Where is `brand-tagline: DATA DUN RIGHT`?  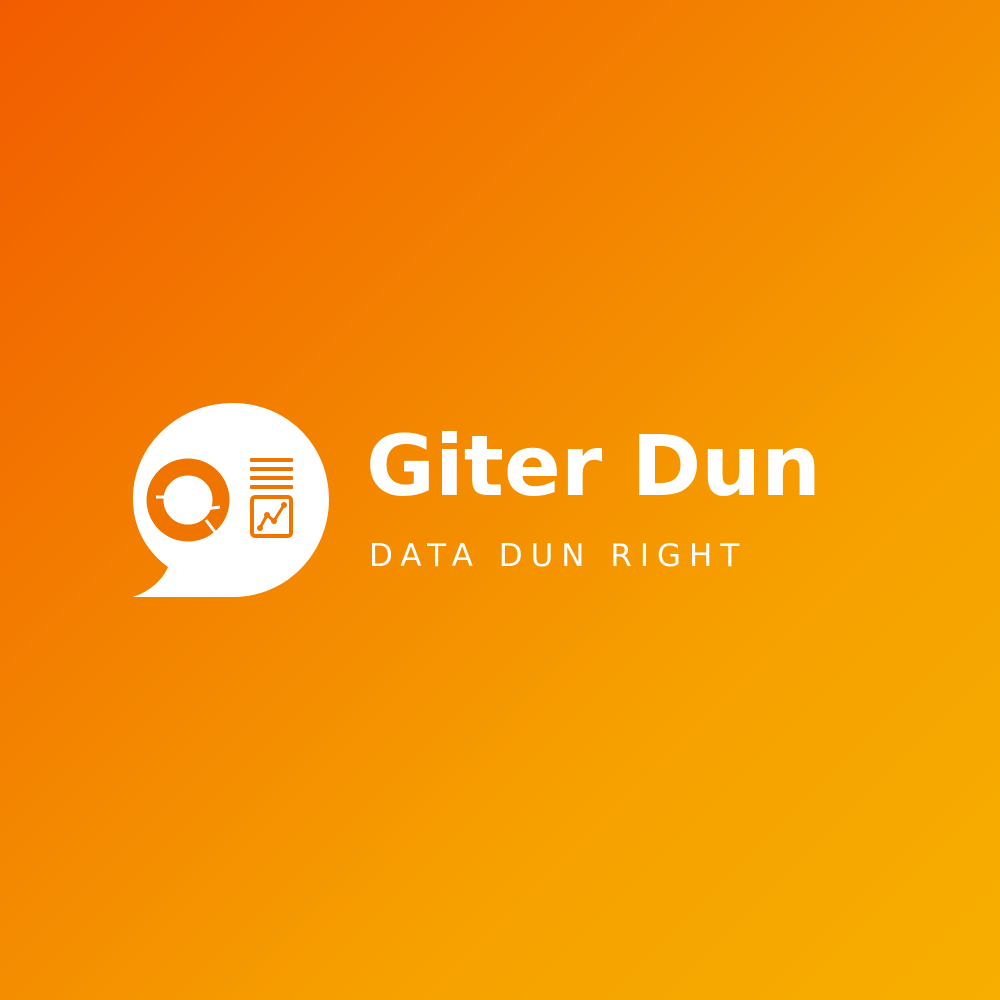
brand-tagline: DATA DUN RIGHT is located at coordinates (558, 556).